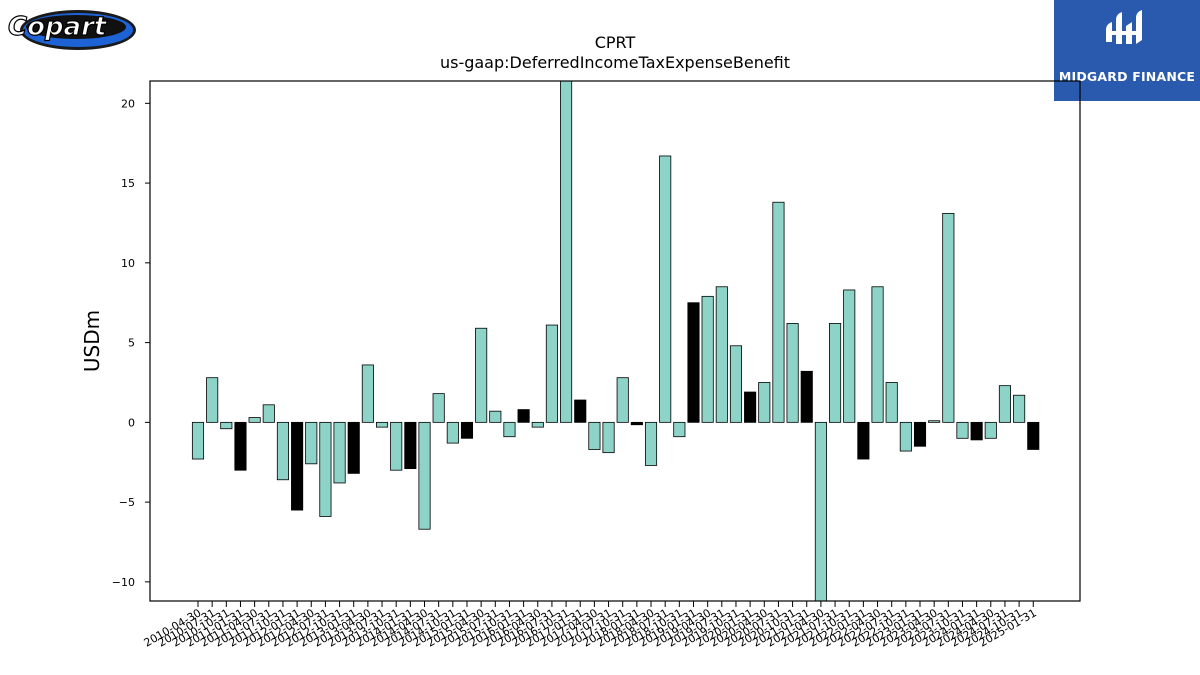 The width and height of the screenshot is (1200, 675). I want to click on y-tick-label: 10, so click(128, 263).